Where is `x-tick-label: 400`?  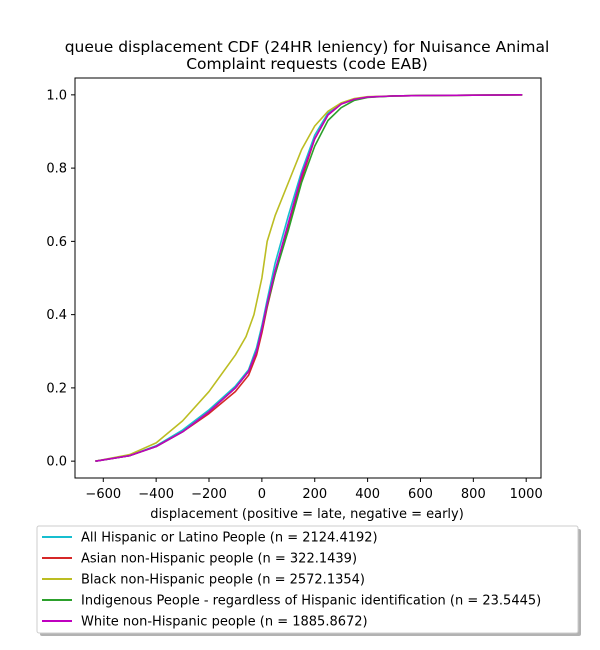 x-tick-label: 400 is located at coordinates (367, 494).